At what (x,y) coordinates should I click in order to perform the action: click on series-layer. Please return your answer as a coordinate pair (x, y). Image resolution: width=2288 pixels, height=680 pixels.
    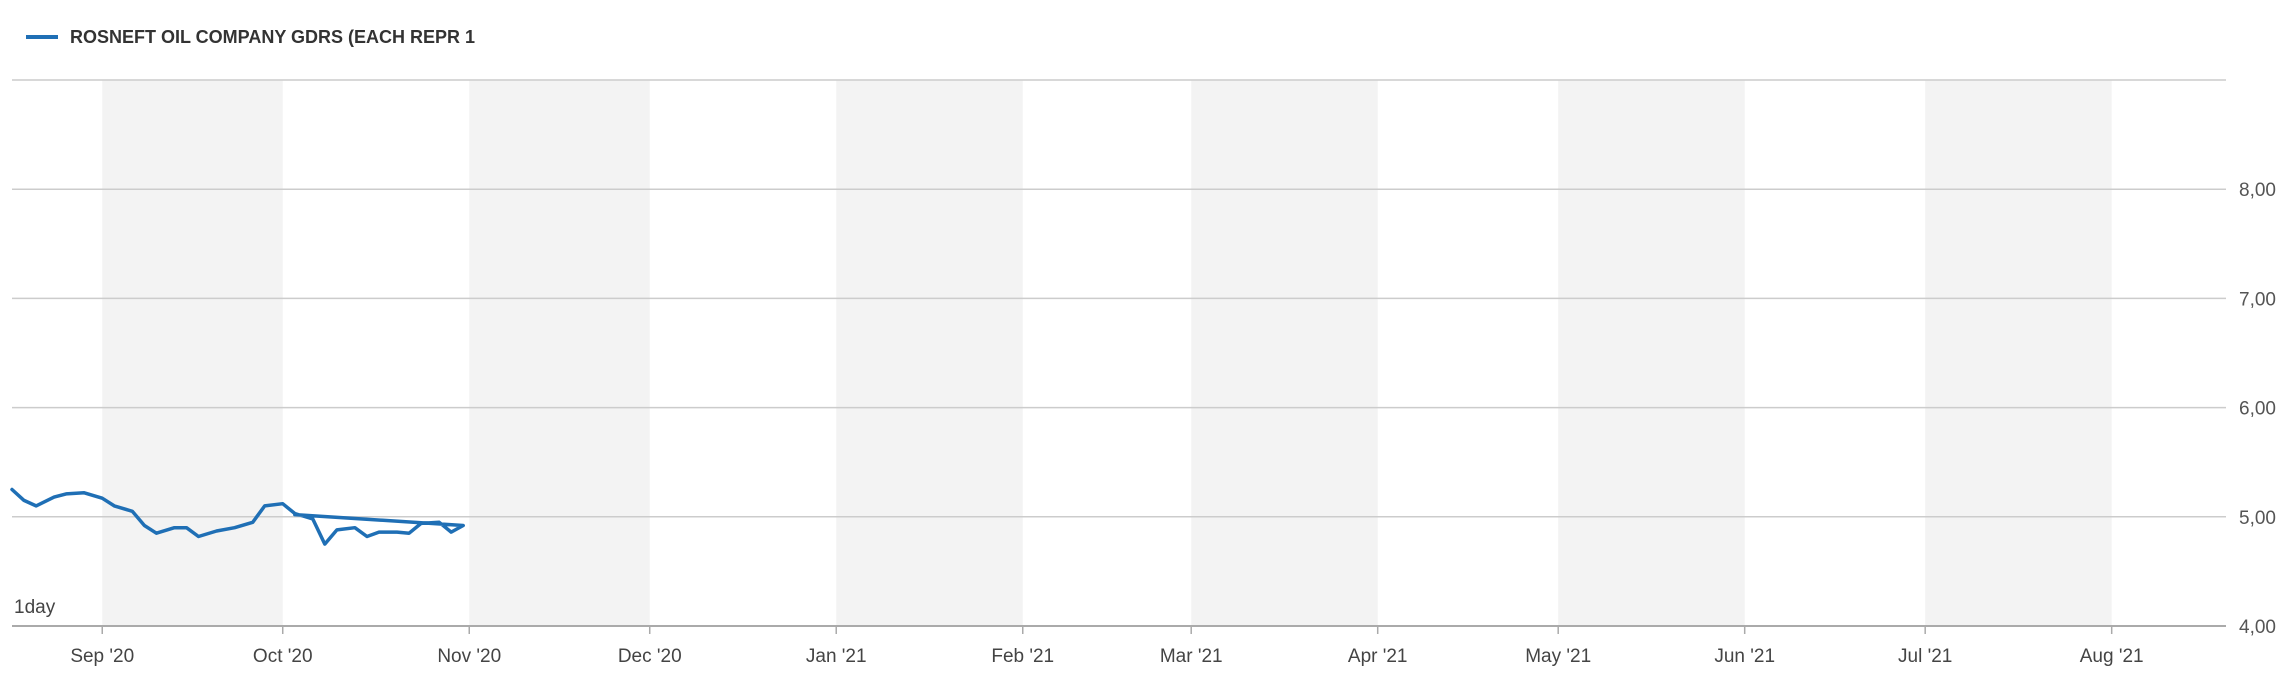
    Looking at the image, I should click on (237, 516).